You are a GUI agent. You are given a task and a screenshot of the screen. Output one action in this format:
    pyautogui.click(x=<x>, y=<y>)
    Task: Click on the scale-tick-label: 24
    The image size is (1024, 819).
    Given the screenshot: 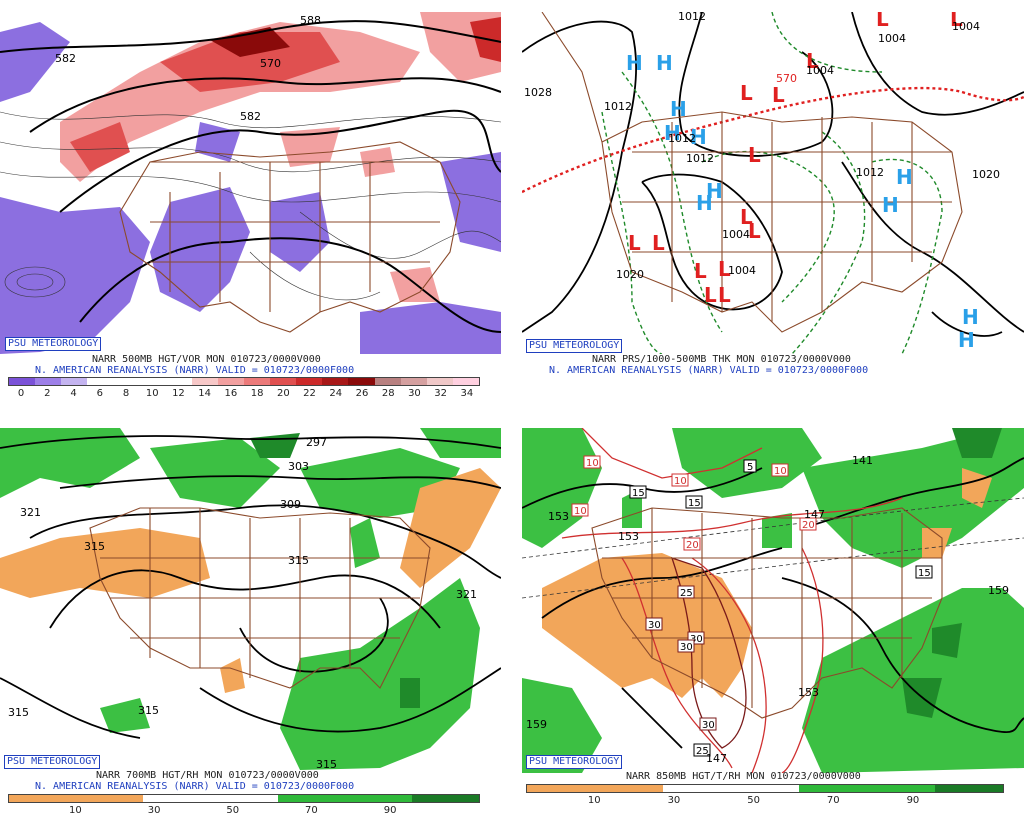 What is the action you would take?
    pyautogui.click(x=336, y=393)
    